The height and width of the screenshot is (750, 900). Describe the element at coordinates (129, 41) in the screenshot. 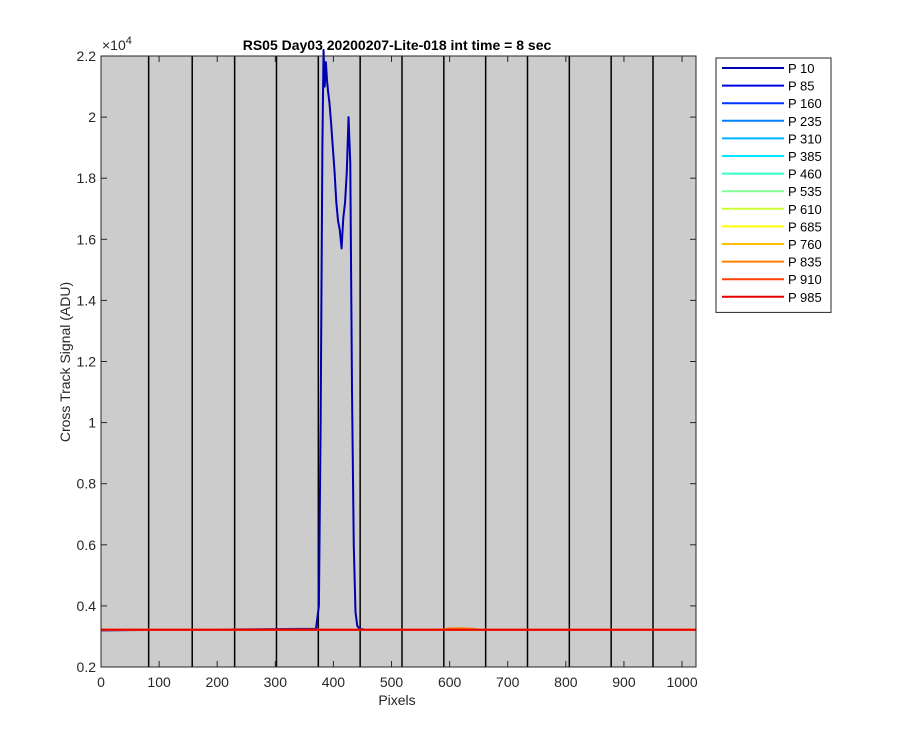

I see `y-exponent-power: 4` at that location.